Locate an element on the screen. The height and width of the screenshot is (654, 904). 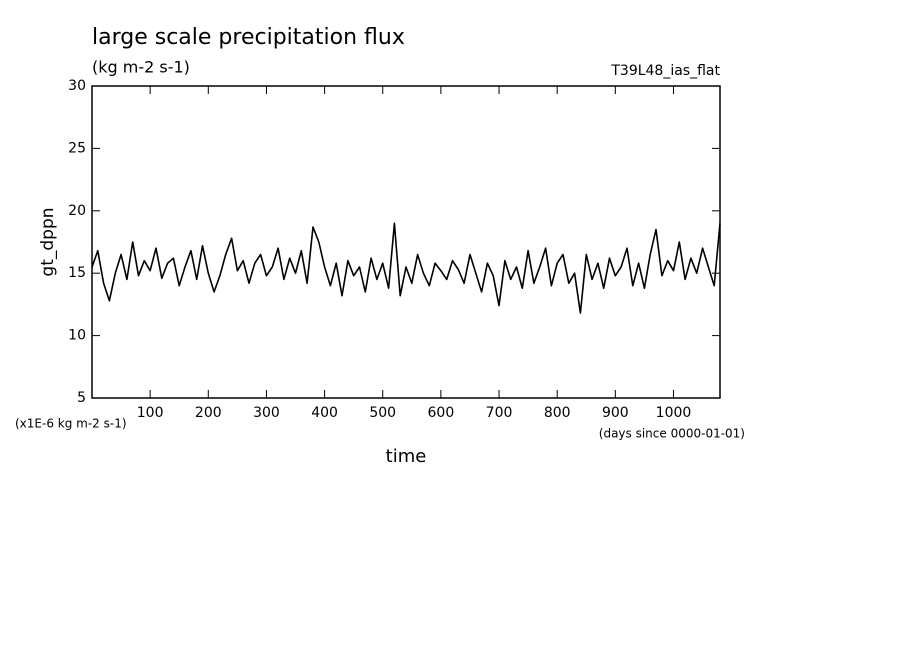
x-tick-label: 200 is located at coordinates (208, 413).